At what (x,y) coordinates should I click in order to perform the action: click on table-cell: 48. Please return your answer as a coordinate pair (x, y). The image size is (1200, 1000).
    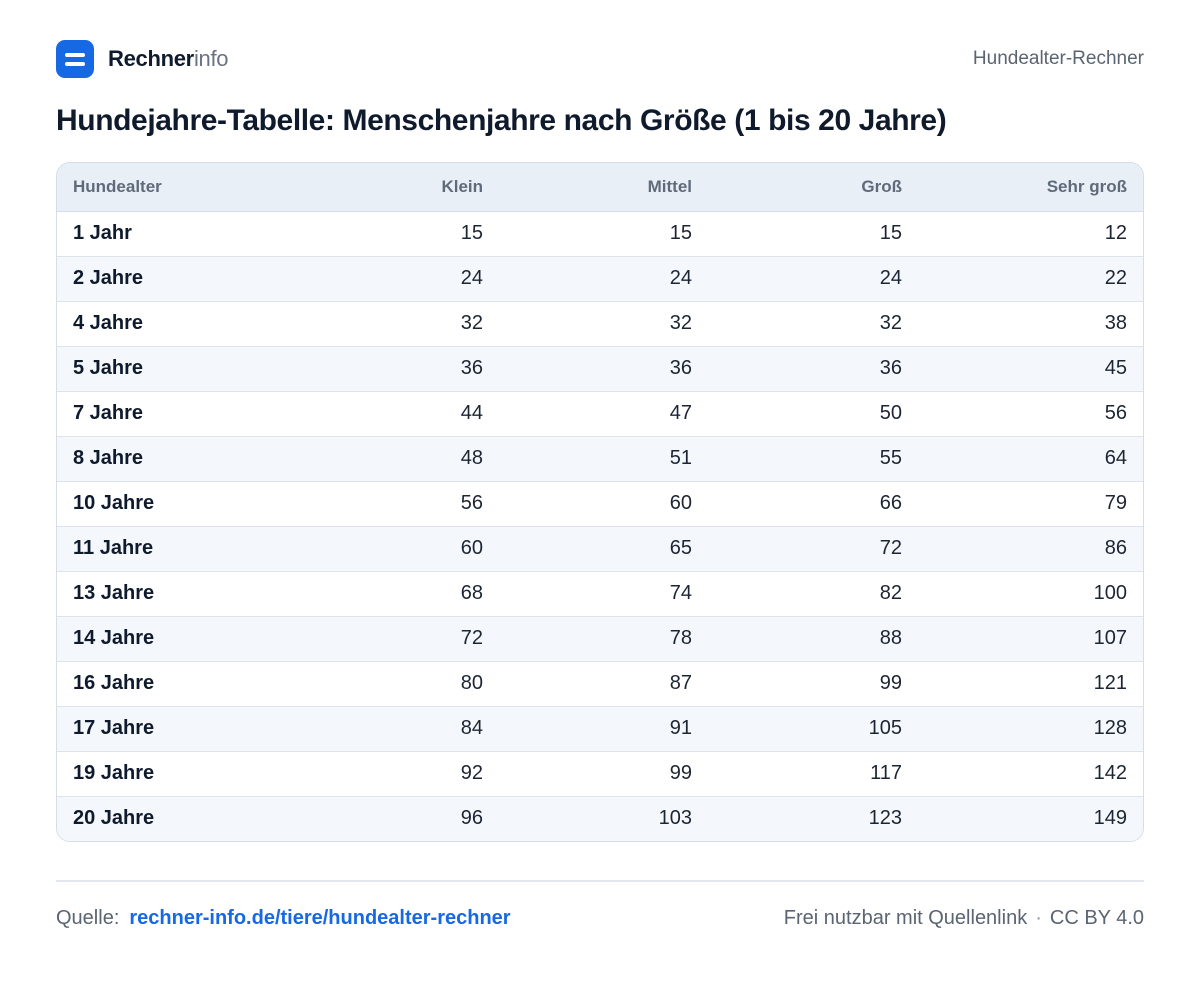
    Looking at the image, I should click on (471, 458).